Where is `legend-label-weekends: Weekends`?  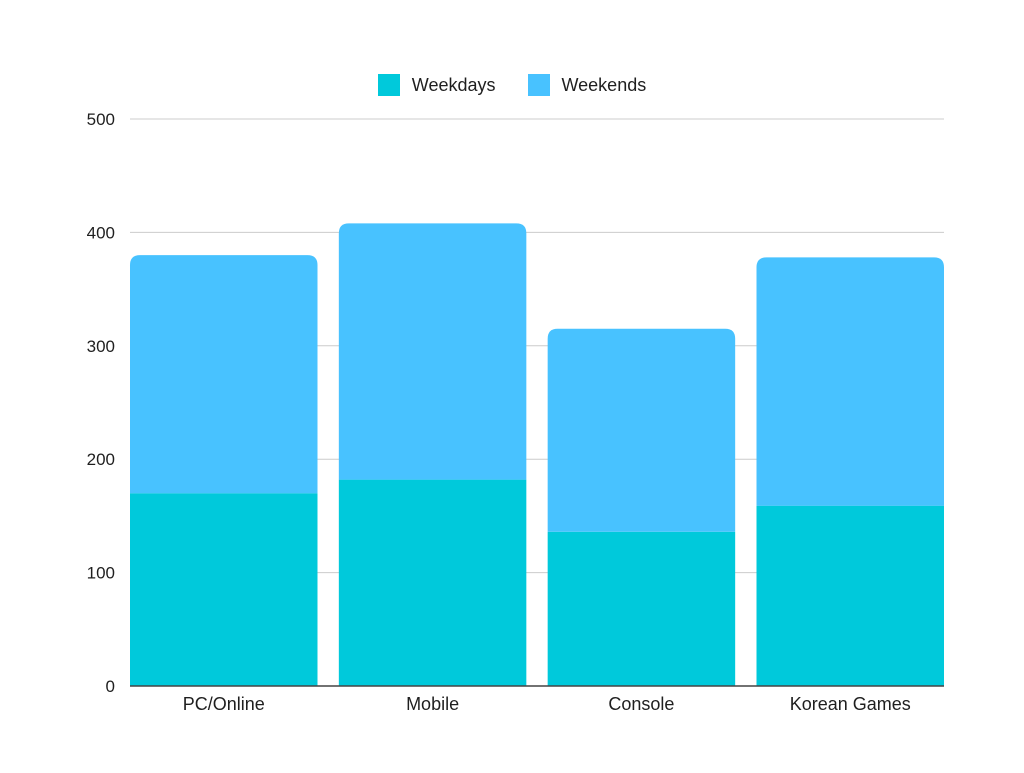
legend-label-weekends: Weekends is located at coordinates (604, 84).